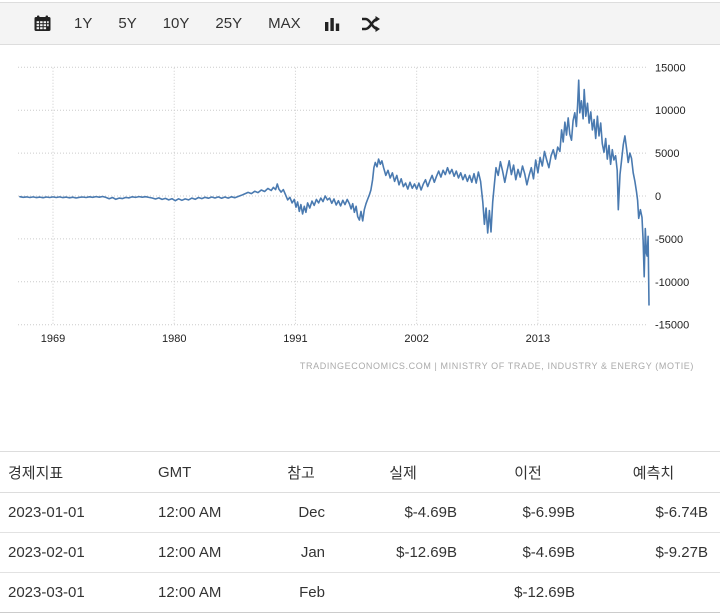  What do you see at coordinates (653, 552) in the screenshot?
I see `calendar-cell: $-9.27B` at bounding box center [653, 552].